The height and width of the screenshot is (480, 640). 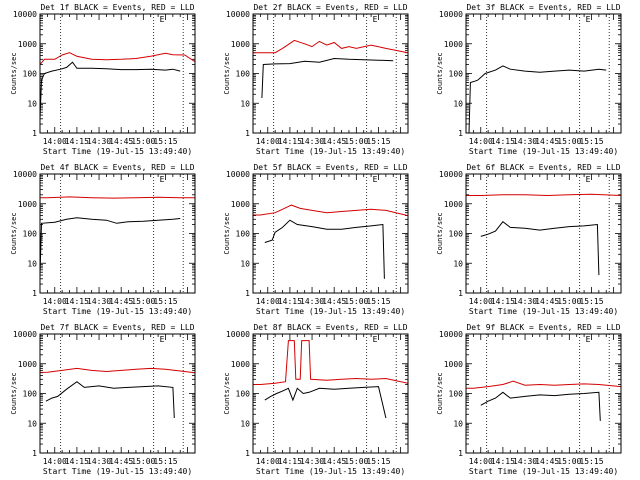 I want to click on chart-title: Det 5f BLACK = Events, RED = LLD, so click(x=330, y=167).